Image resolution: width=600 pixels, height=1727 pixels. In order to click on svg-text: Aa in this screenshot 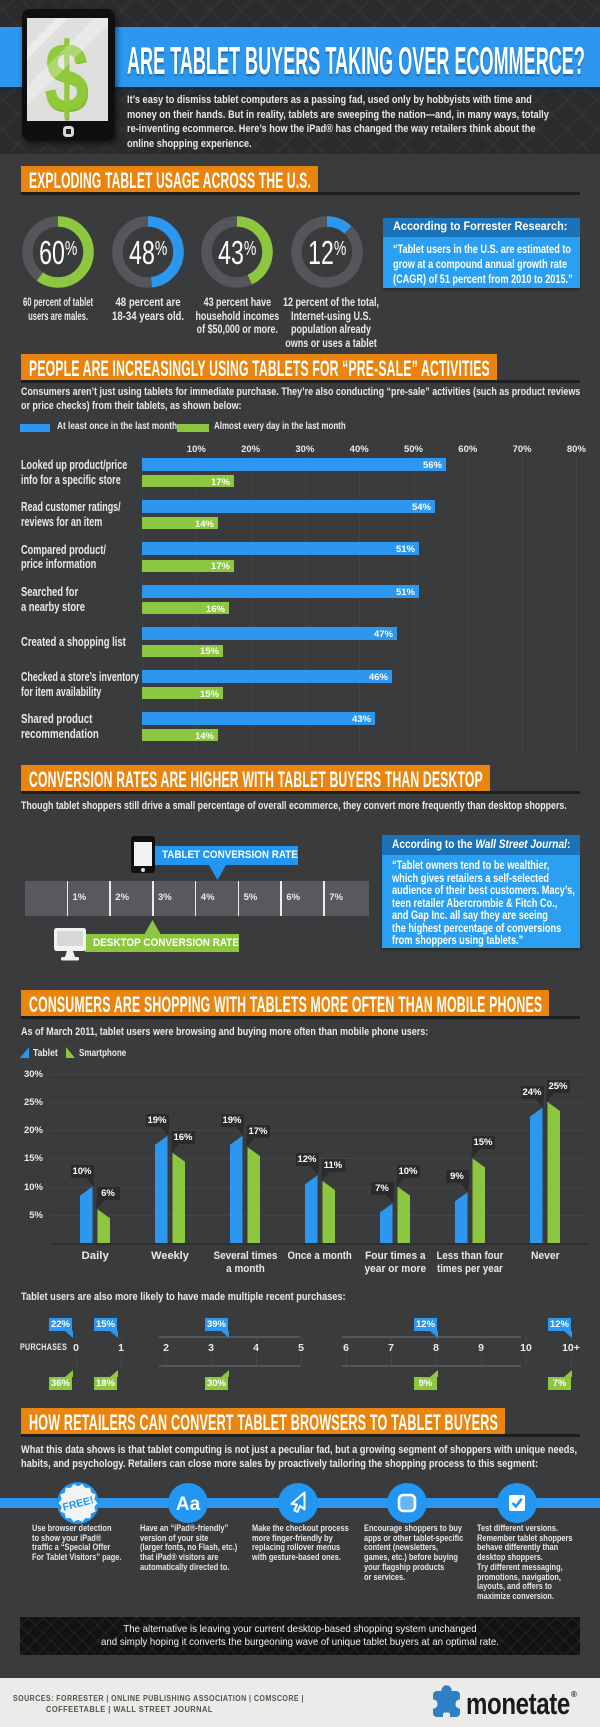, I will do `click(188, 1504)`.